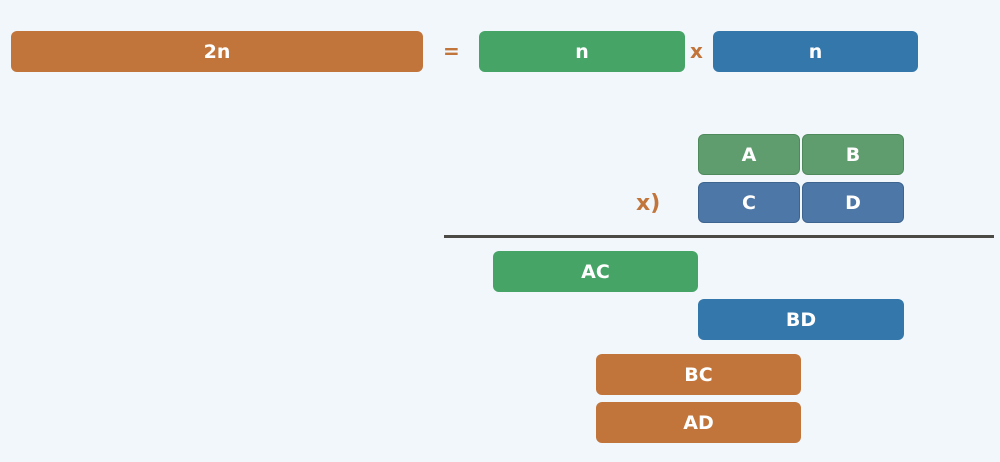 The image size is (1000, 462). Describe the element at coordinates (217, 51) in the screenshot. I see `lhs-2n-block: 2n` at that location.